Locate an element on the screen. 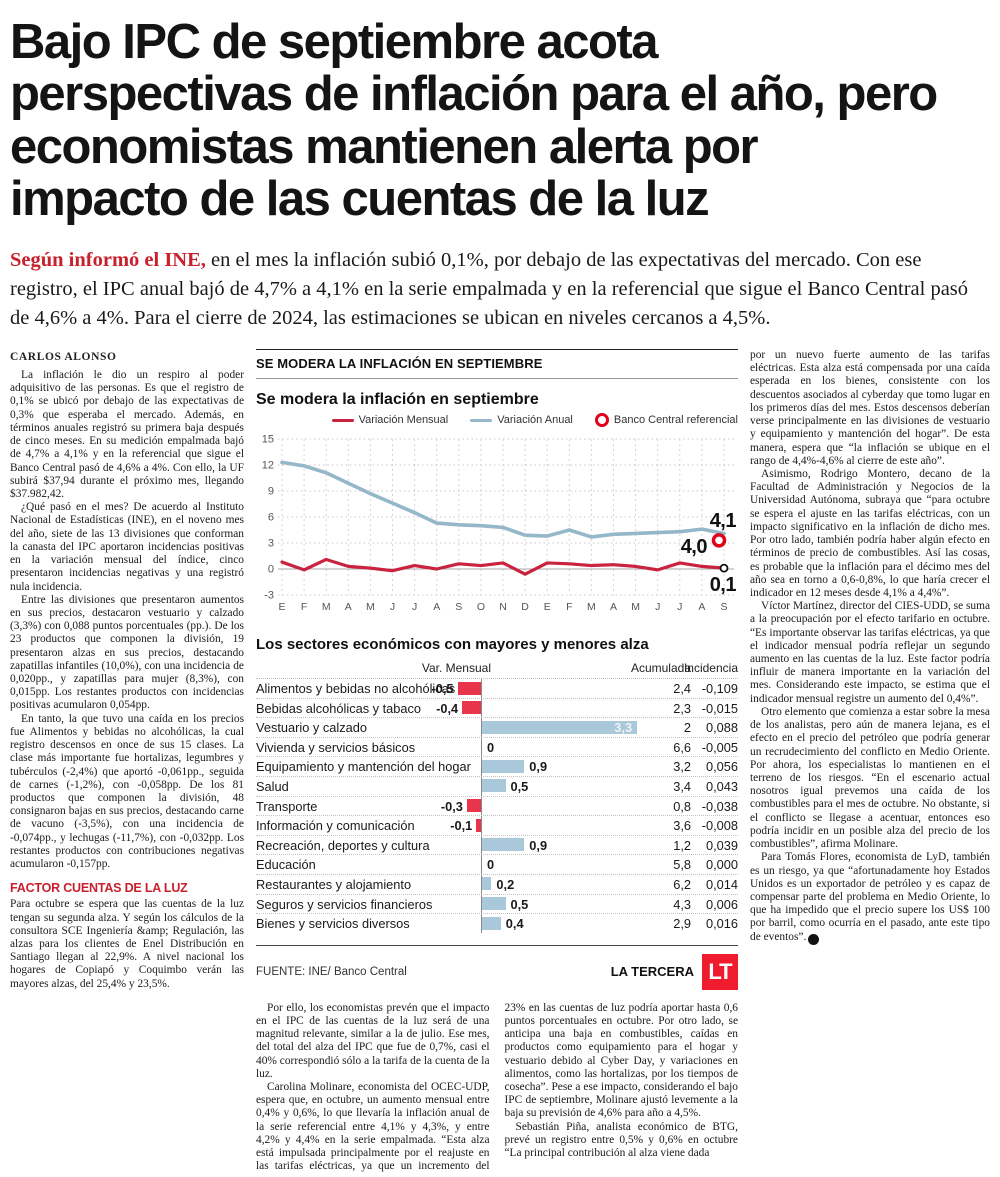  legend-label: Variación Anual is located at coordinates (535, 420).